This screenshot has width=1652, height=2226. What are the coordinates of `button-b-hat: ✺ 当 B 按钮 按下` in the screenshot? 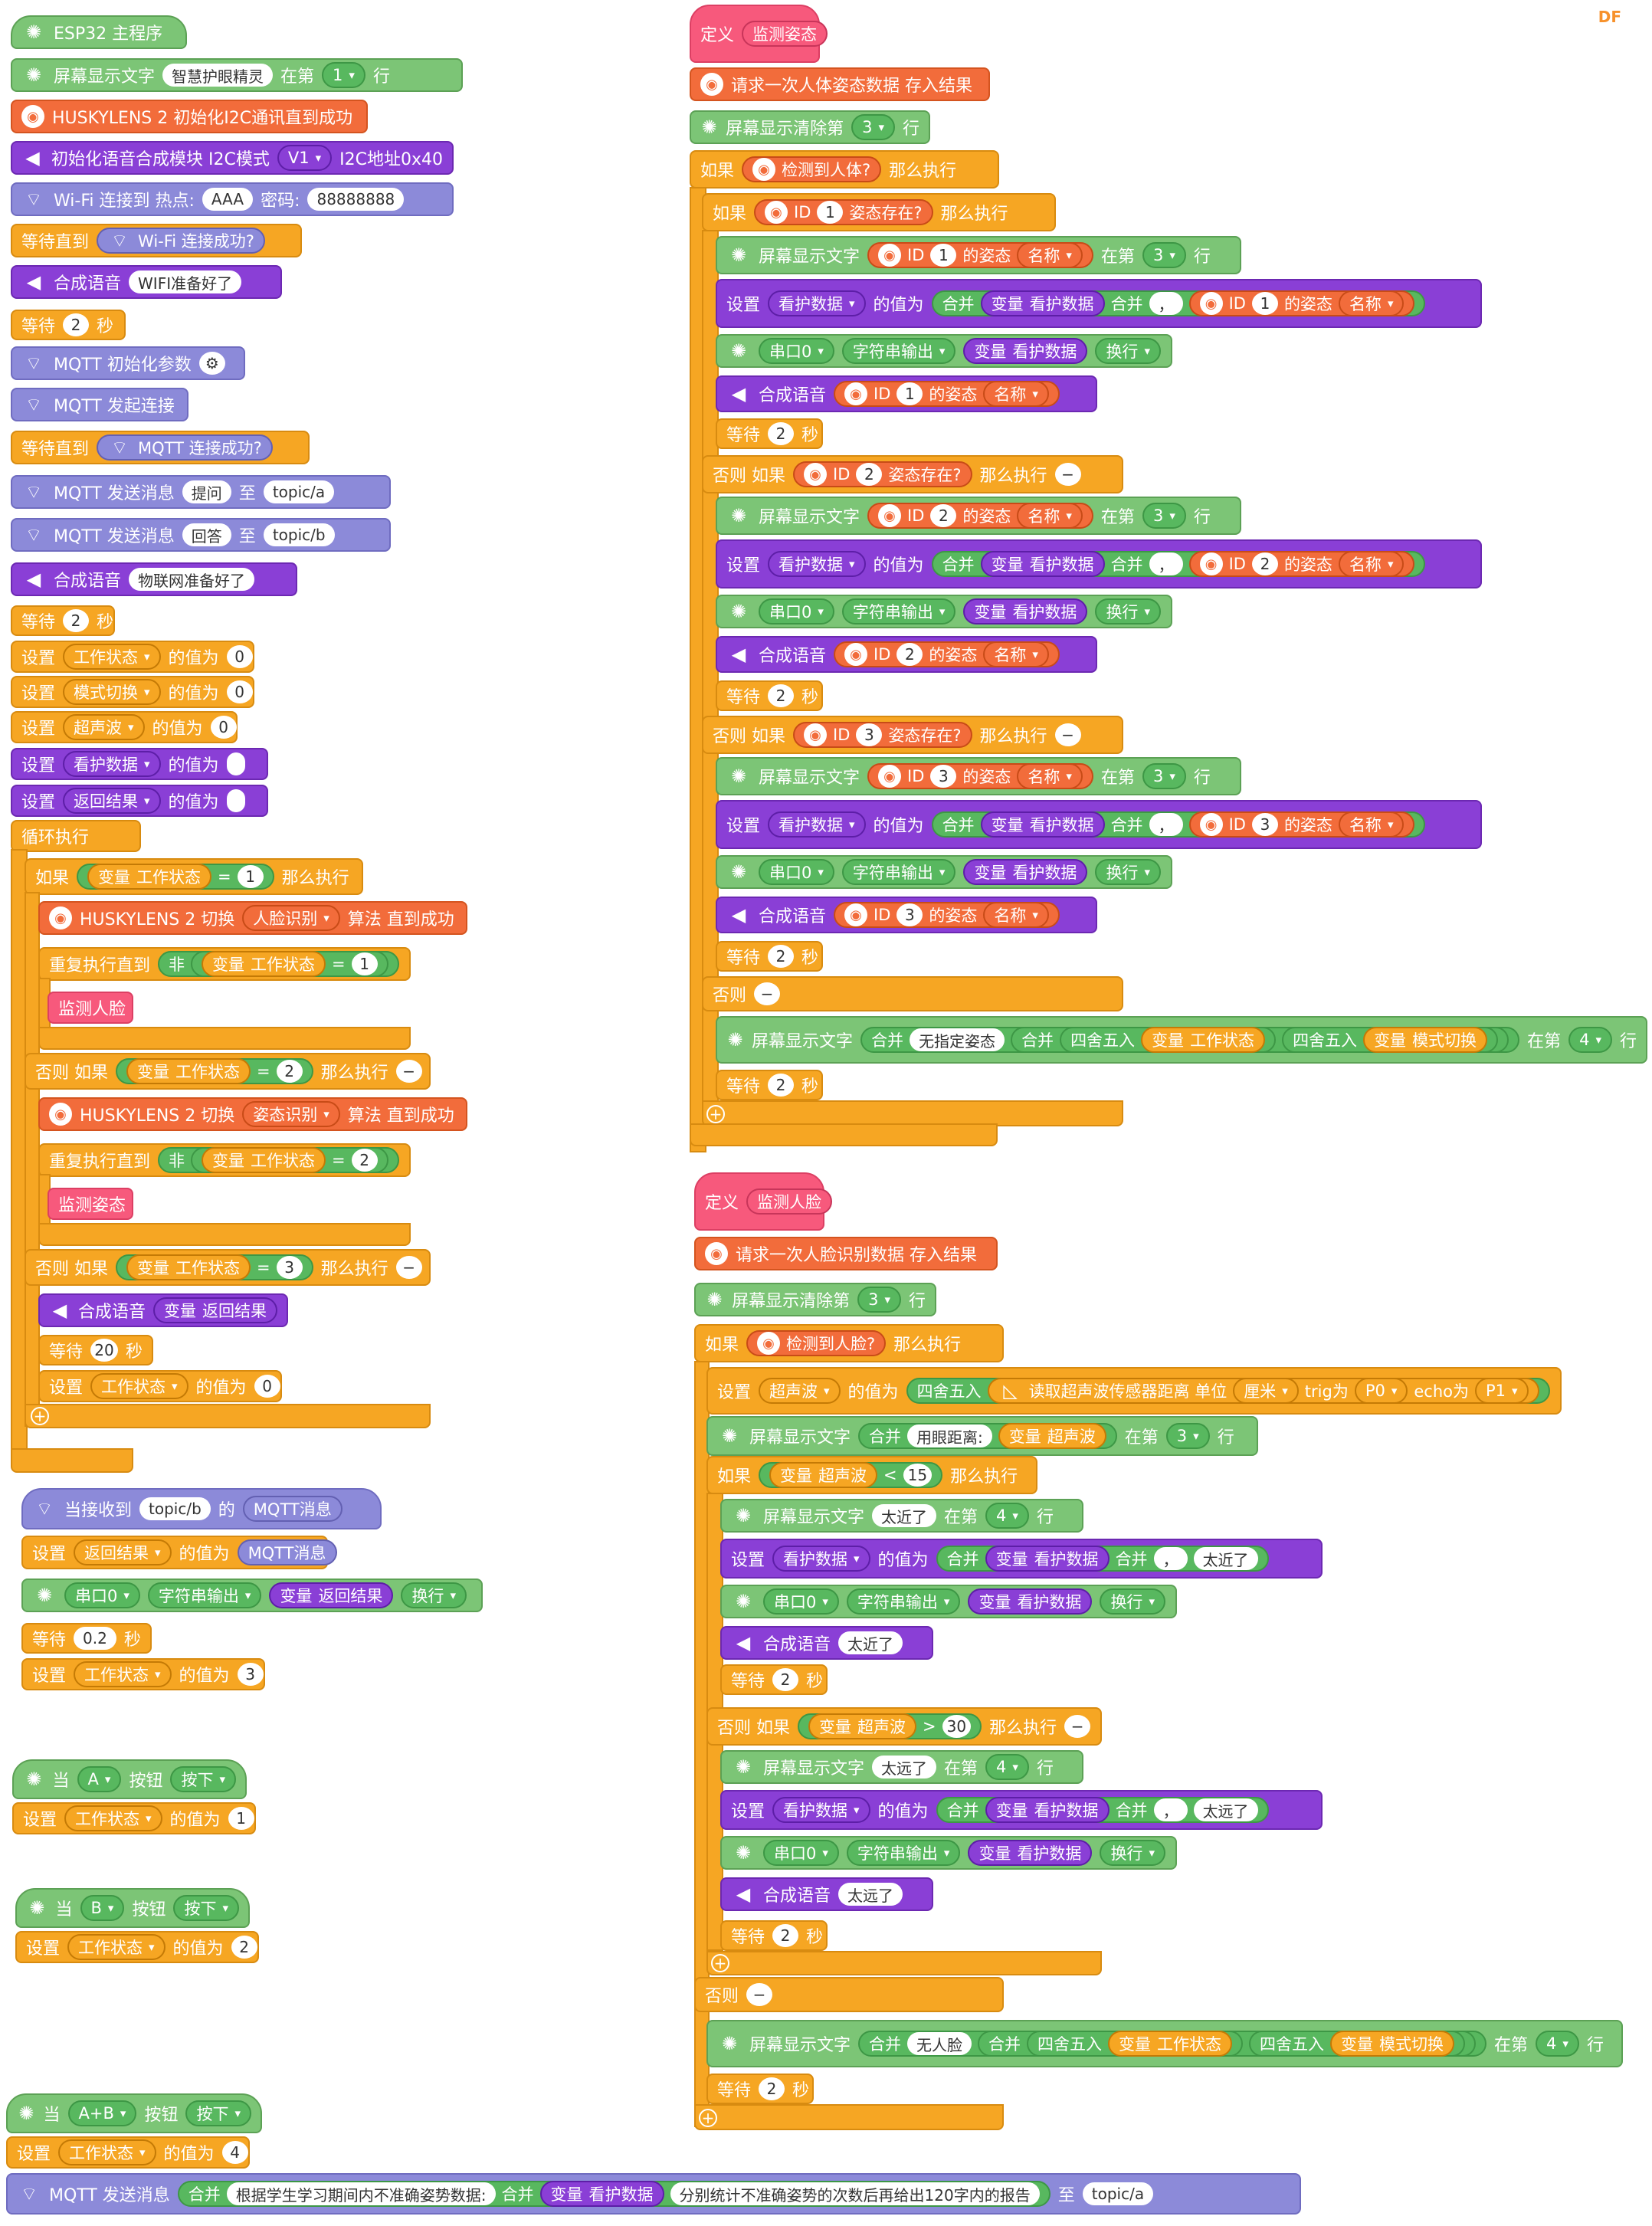 It's located at (133, 1908).